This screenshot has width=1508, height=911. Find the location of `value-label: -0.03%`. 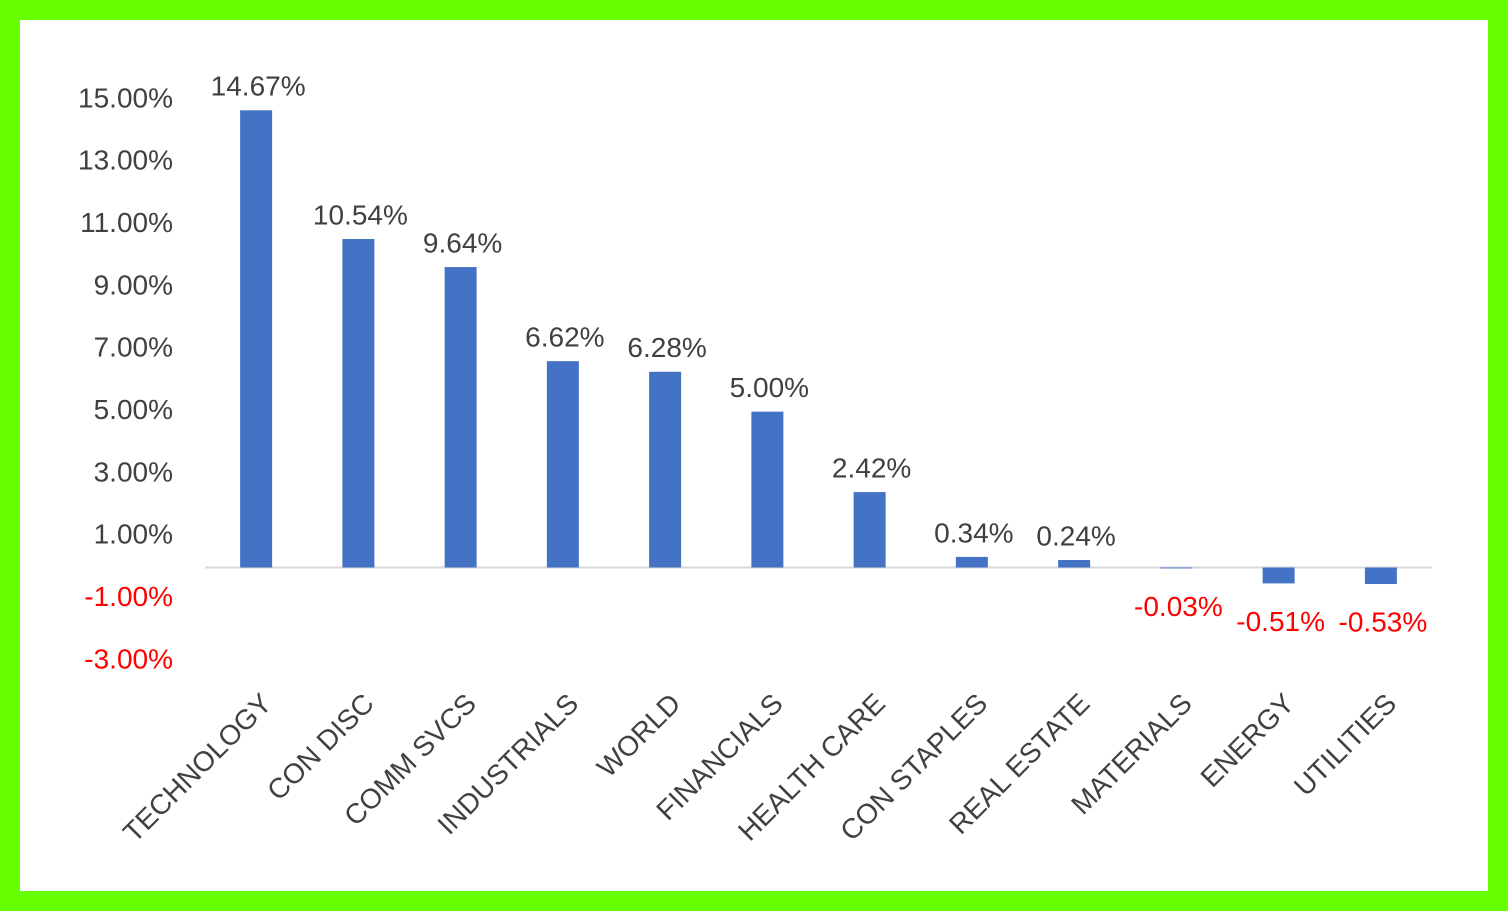

value-label: -0.03% is located at coordinates (1178, 606).